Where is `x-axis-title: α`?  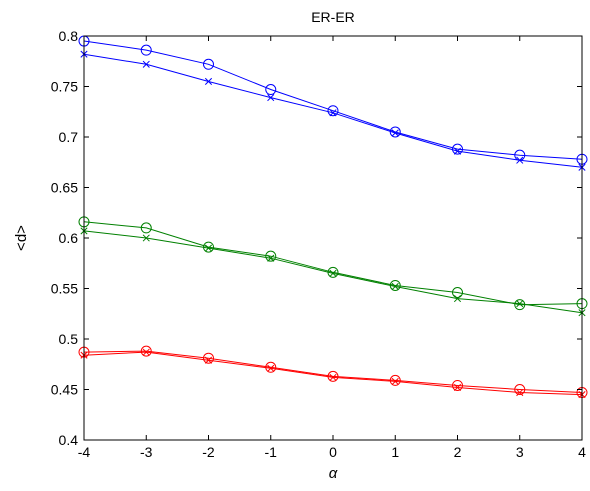 x-axis-title: α is located at coordinates (333, 473).